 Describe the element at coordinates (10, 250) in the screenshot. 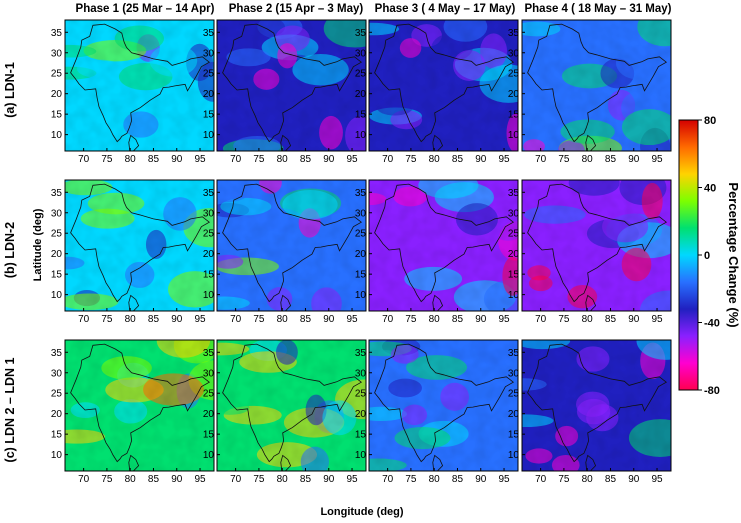

I see `row-label-b: (b) LDN-2` at that location.